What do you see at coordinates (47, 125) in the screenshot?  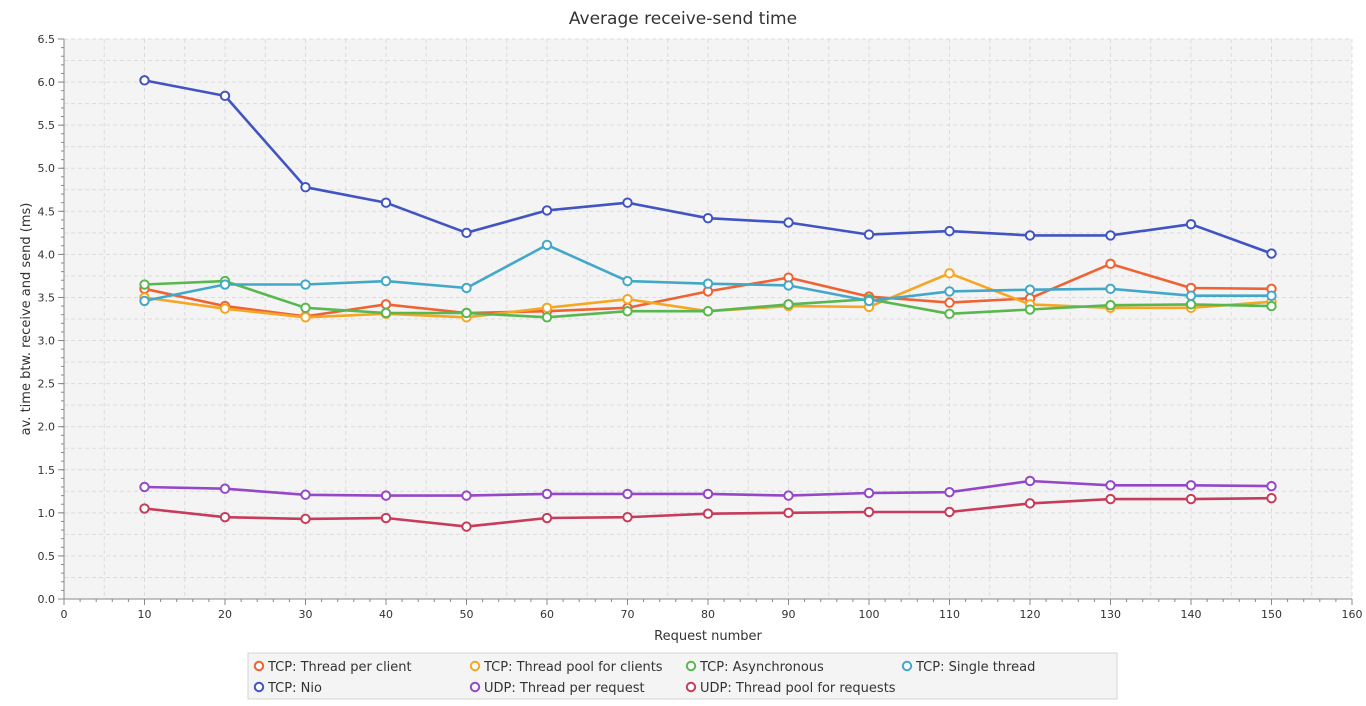 I see `y-tick-label: 5.5` at bounding box center [47, 125].